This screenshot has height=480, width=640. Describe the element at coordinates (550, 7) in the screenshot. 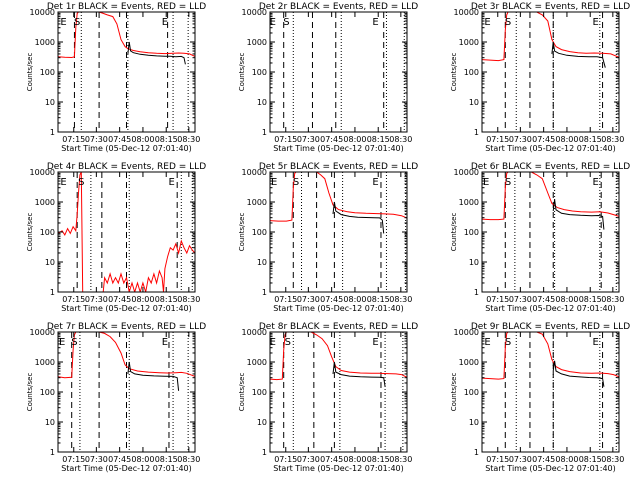

I see `panel-title: Det 3r BLACK = Events, RED = LLD` at that location.